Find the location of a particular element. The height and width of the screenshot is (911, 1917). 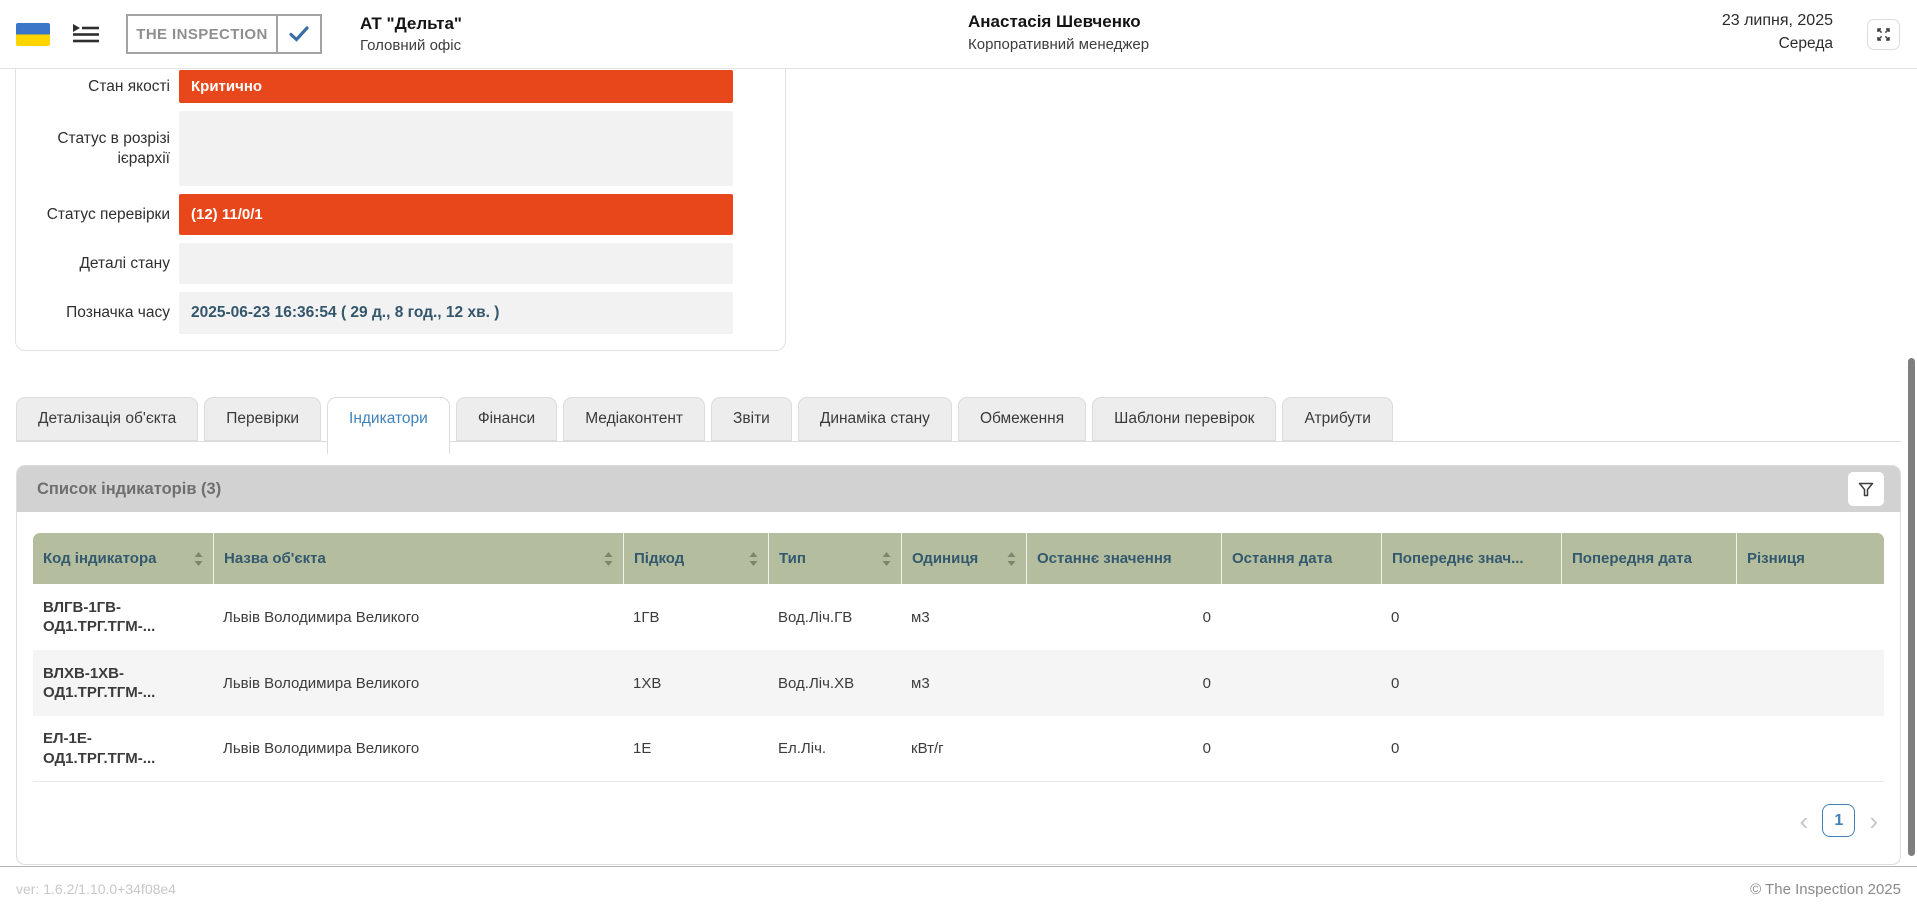

version-label: ver: 1.6.2/1.10.0+34f08e4 is located at coordinates (96, 889).